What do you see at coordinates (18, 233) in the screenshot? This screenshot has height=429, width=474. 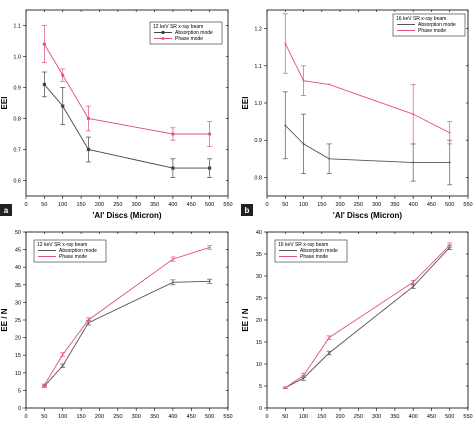 I see `y-tick-label: 50` at bounding box center [18, 233].